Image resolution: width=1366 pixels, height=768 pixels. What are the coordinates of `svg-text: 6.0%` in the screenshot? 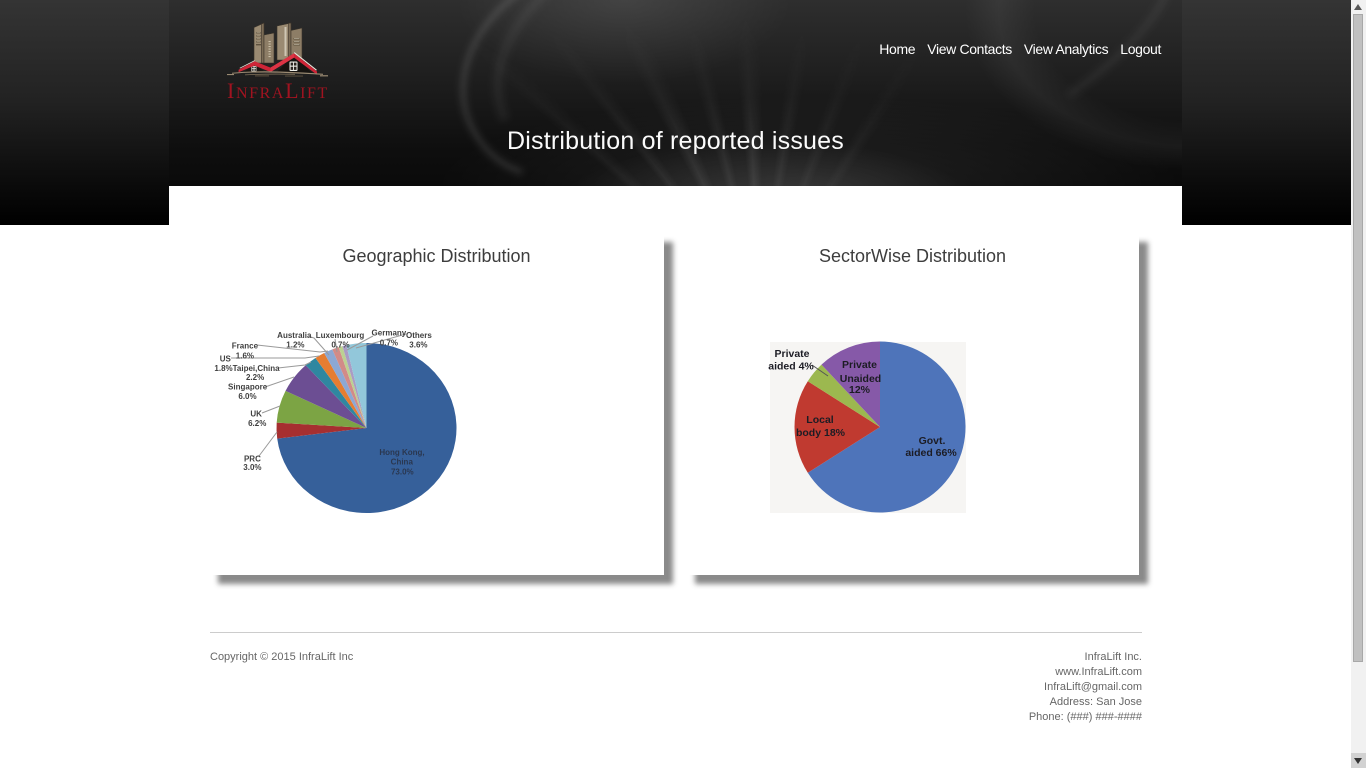 It's located at (247, 396).